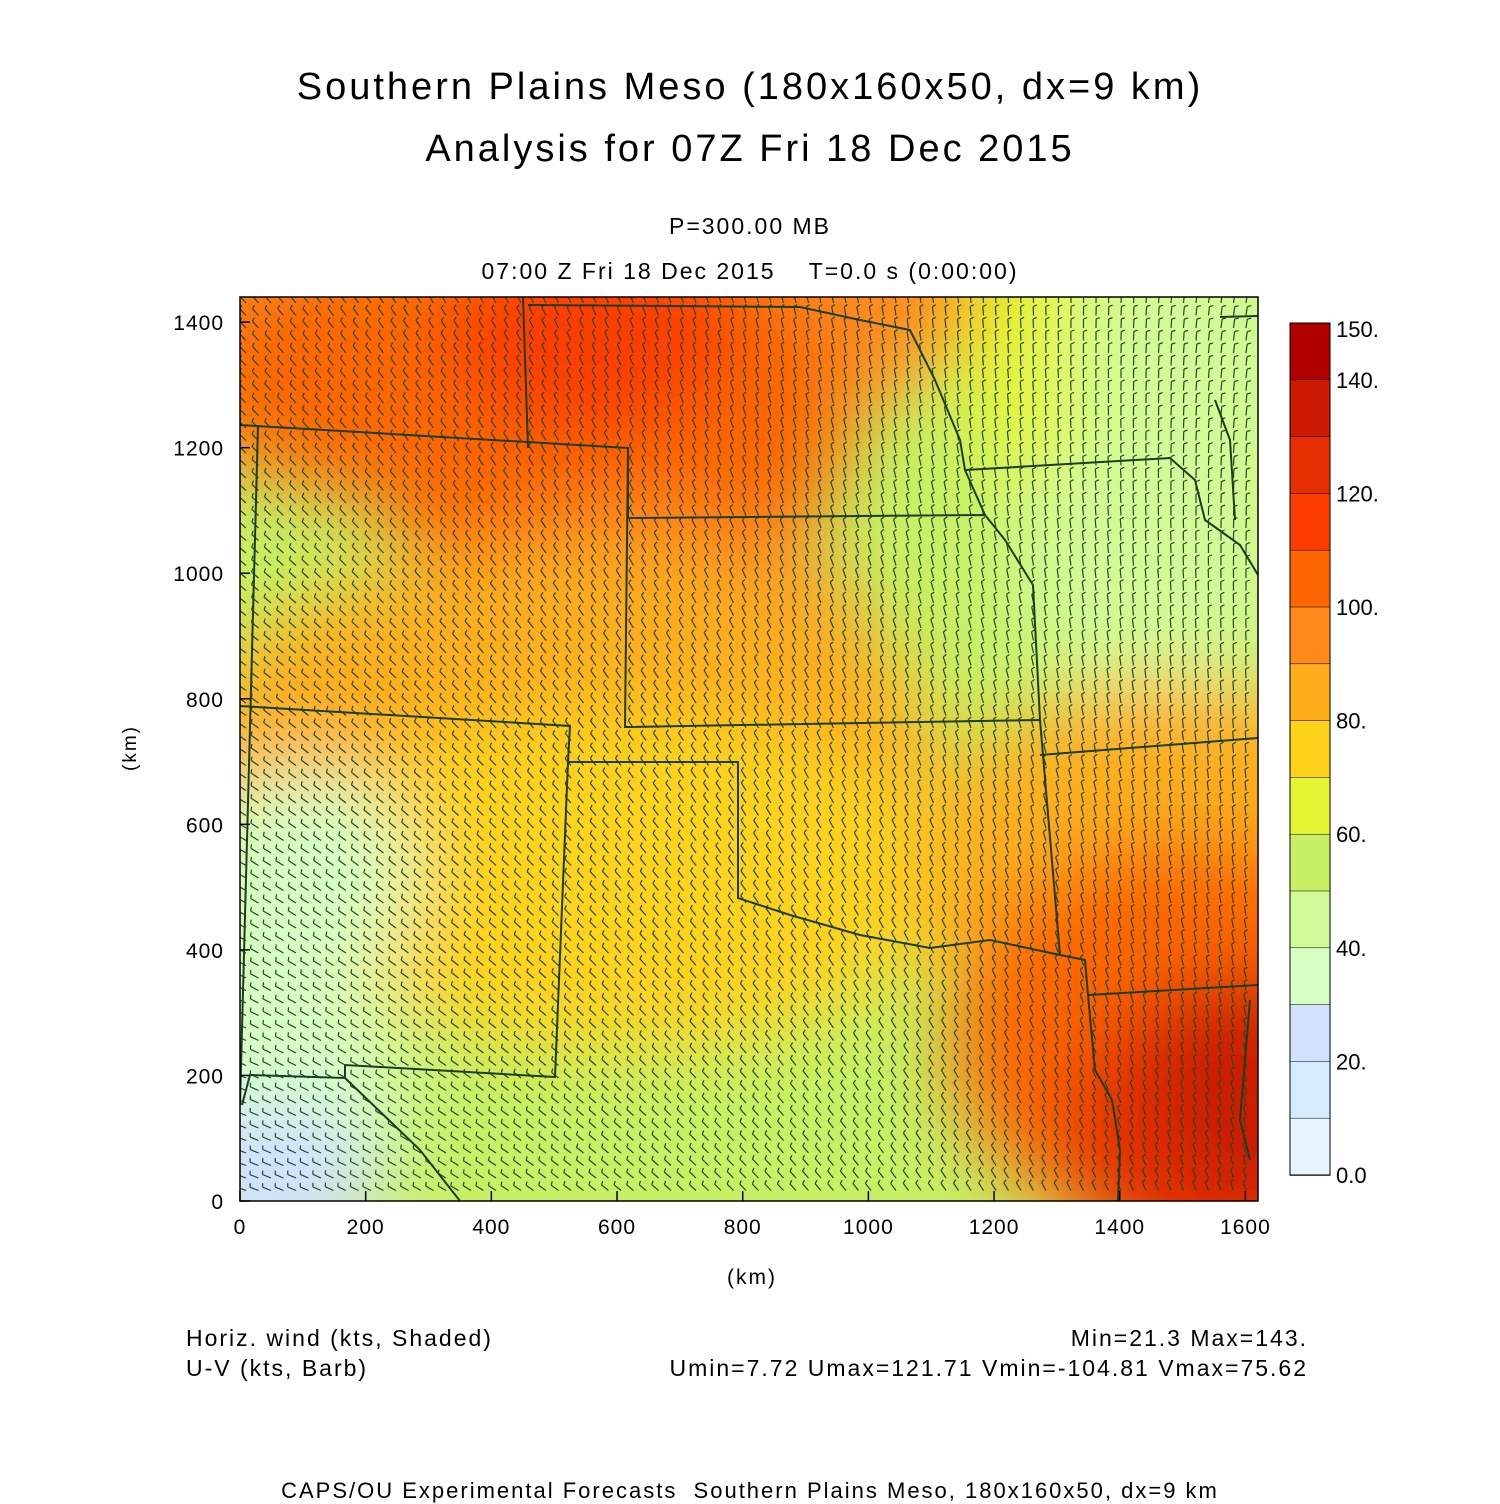 Image resolution: width=1500 pixels, height=1504 pixels. I want to click on colorbar-label: 80., so click(1351, 721).